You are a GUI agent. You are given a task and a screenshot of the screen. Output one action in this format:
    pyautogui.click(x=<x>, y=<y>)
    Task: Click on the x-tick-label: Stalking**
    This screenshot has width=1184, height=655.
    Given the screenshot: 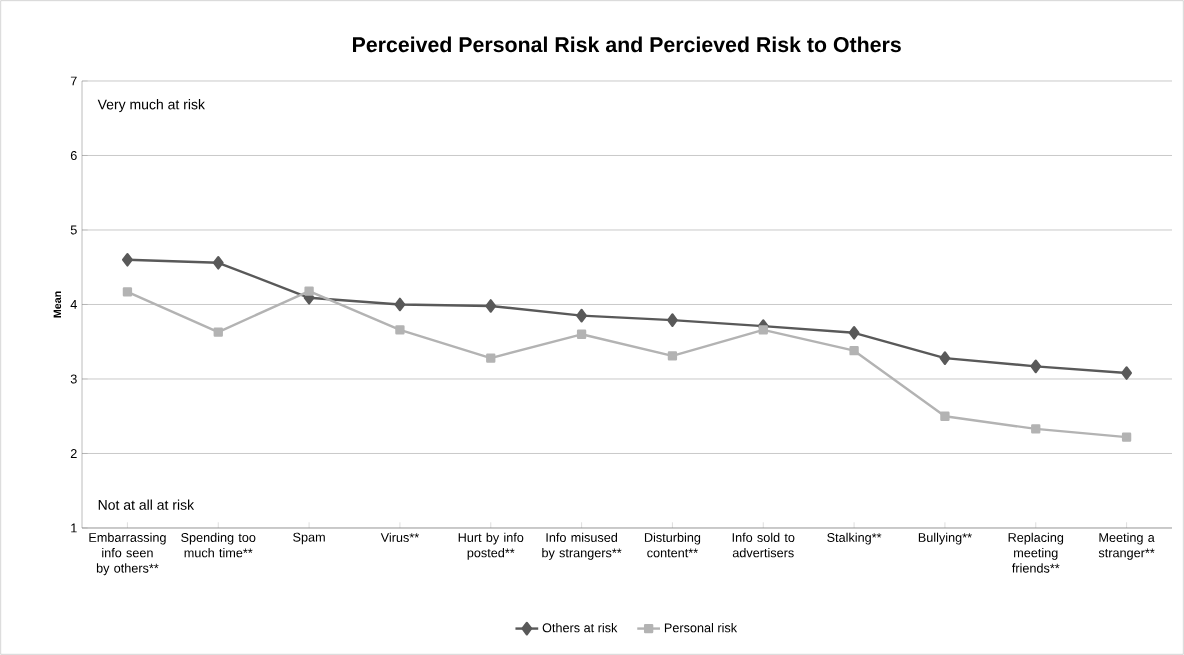 What is the action you would take?
    pyautogui.click(x=854, y=538)
    